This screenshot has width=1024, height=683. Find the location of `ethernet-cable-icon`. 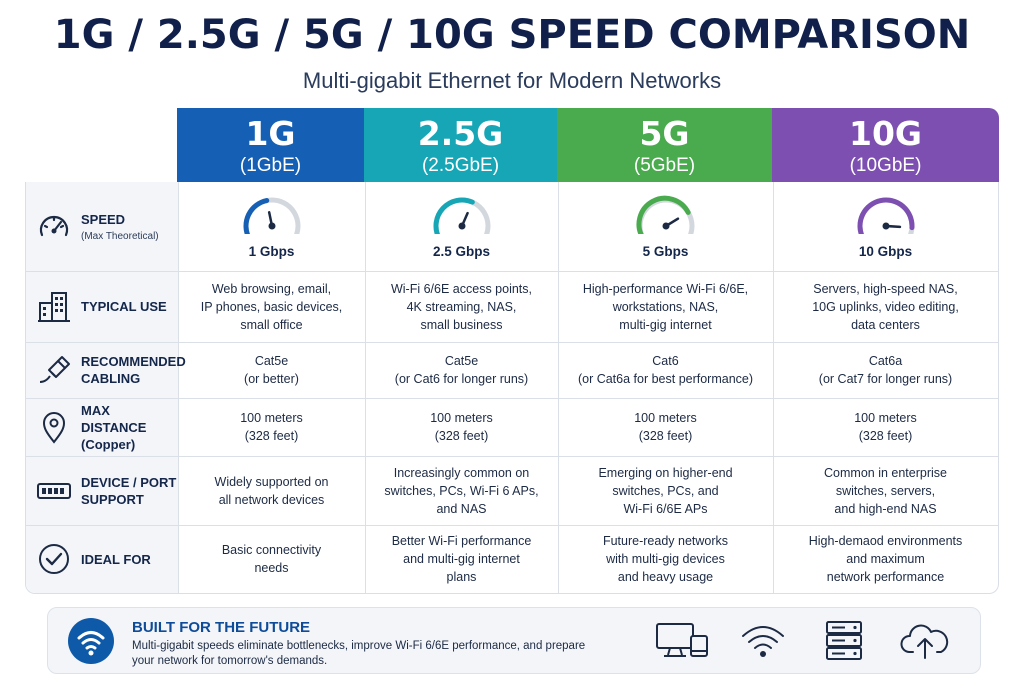

ethernet-cable-icon is located at coordinates (54, 370).